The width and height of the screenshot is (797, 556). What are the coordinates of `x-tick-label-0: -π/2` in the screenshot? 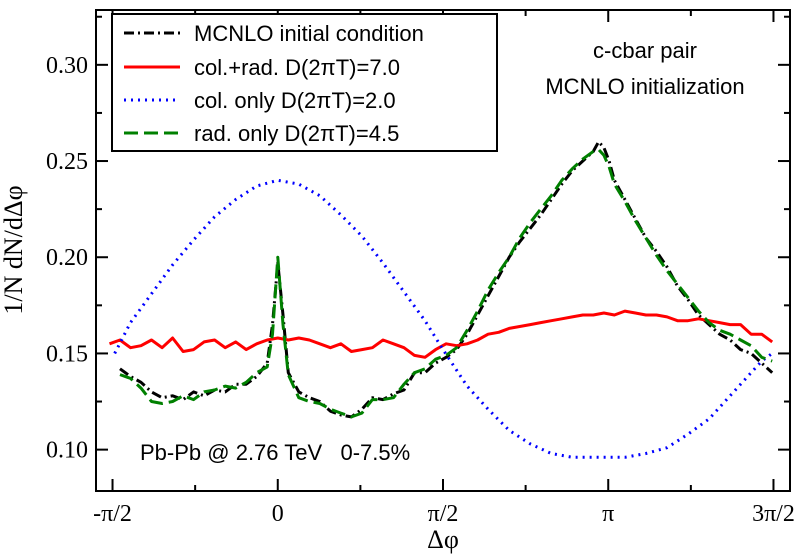 It's located at (112, 514).